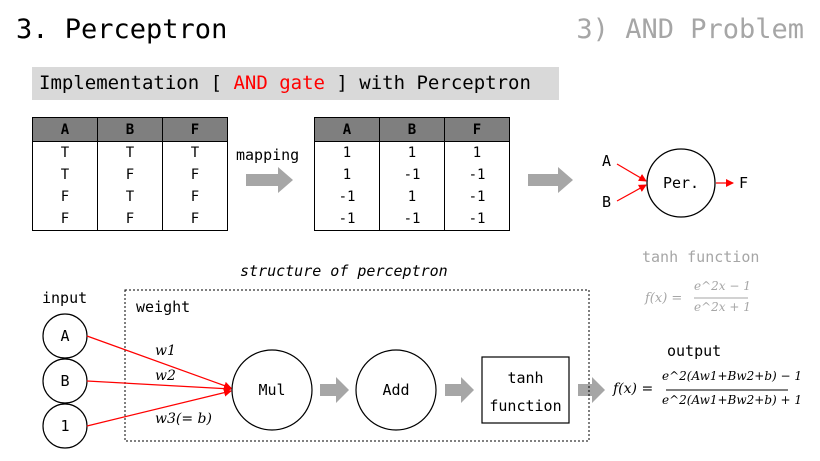 The height and width of the screenshot is (461, 820). Describe the element at coordinates (607, 202) in the screenshot. I see `summary-input-b: B` at that location.